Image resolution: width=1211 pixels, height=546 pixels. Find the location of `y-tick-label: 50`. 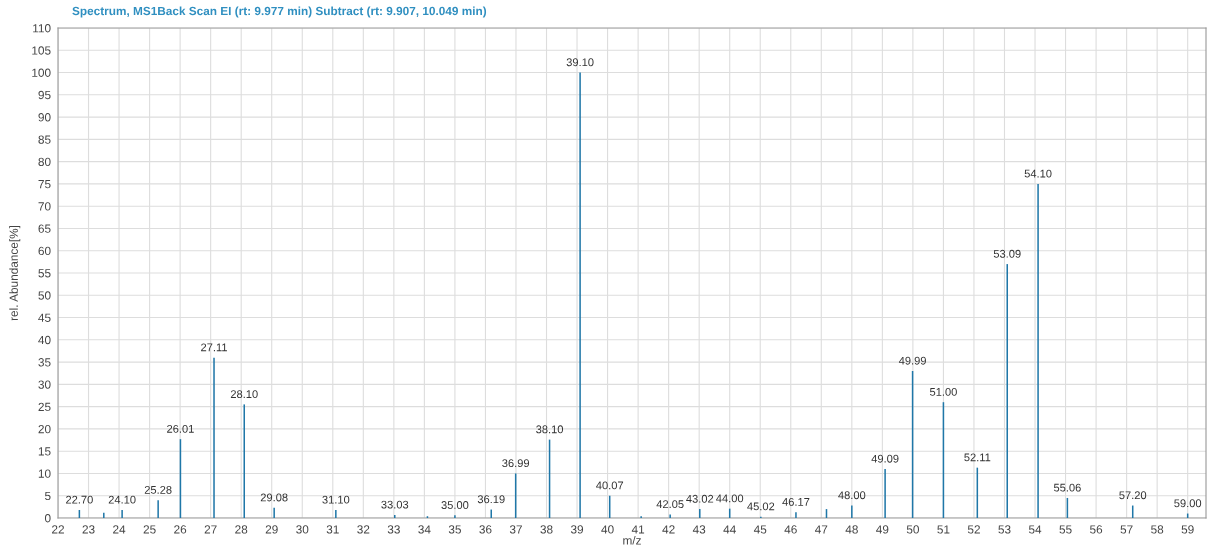

y-tick-label: 50 is located at coordinates (44, 295).